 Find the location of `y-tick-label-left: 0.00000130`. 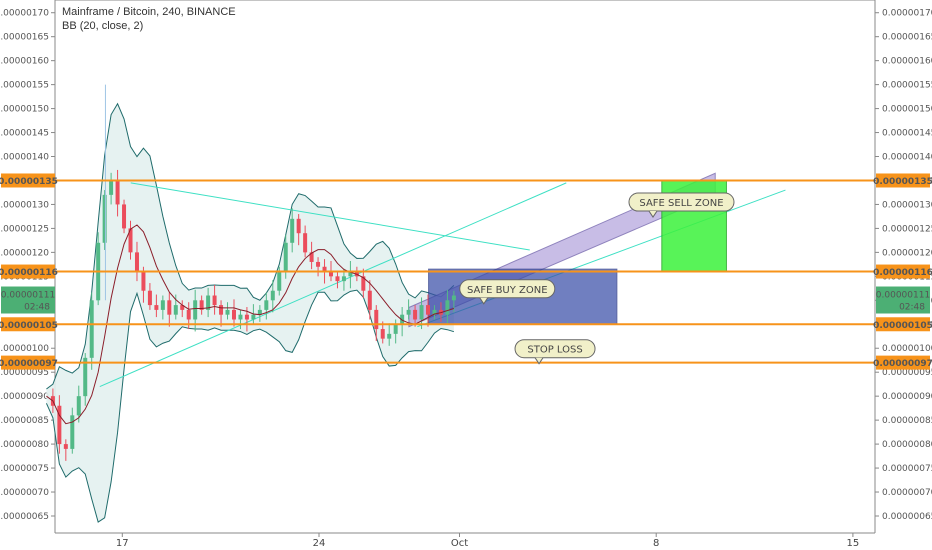

y-tick-label-left: 0.00000130 is located at coordinates (24, 205).